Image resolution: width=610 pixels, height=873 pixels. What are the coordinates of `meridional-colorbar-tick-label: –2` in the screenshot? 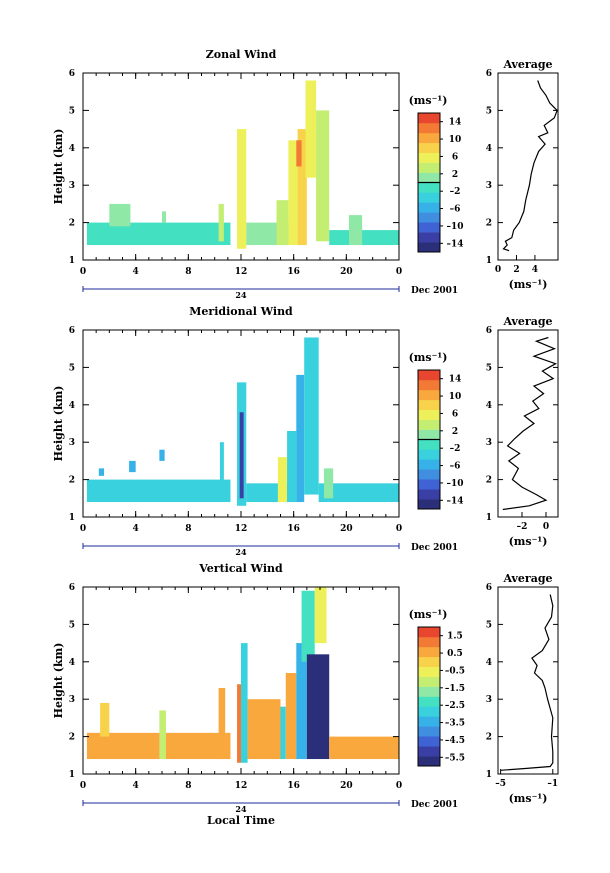 It's located at (455, 449).